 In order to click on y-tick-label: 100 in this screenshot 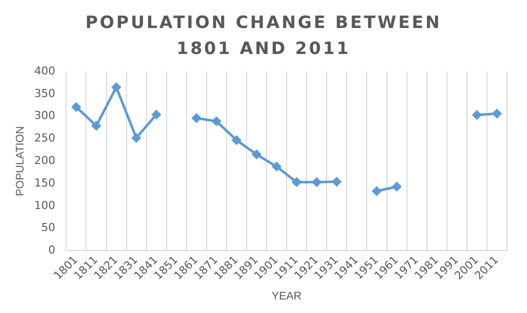, I will do `click(45, 205)`.